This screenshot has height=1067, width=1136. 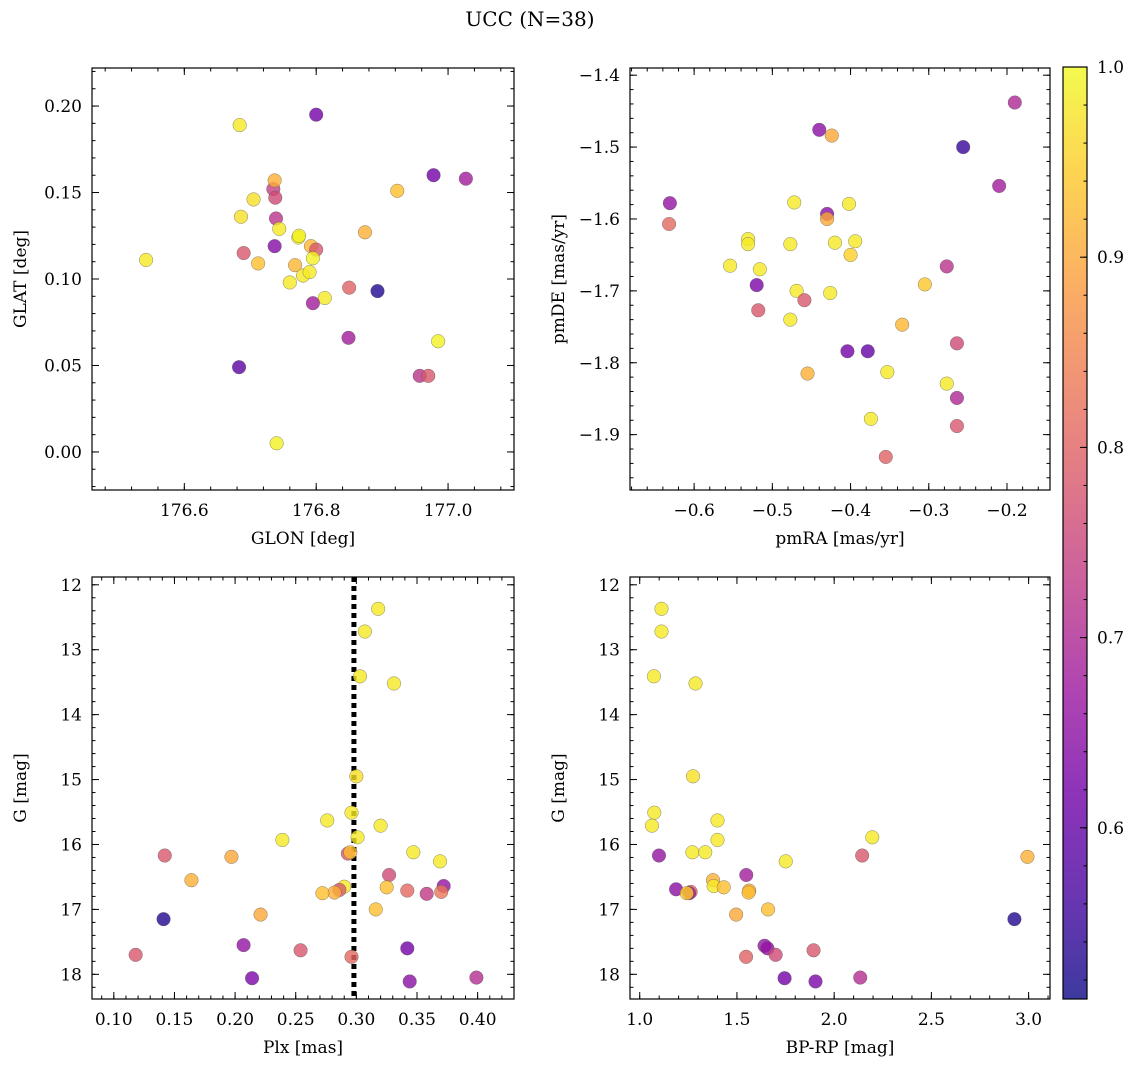 I want to click on colorbar-tick-label: 0.9, so click(x=1110, y=258).